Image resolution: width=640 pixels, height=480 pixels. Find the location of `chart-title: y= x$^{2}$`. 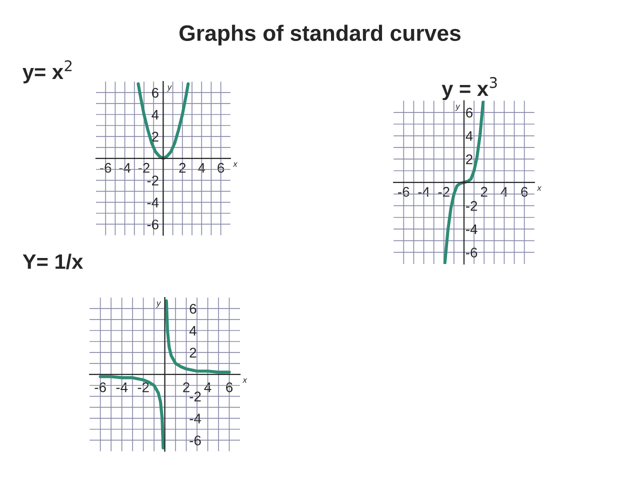

chart-title: y= x$^{2}$ is located at coordinates (47, 72).